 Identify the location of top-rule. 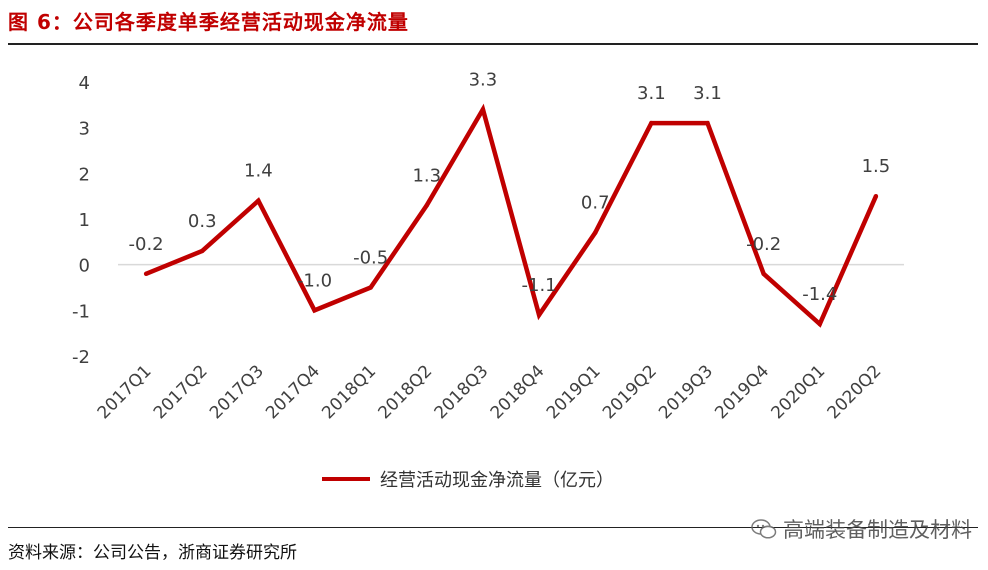
(493, 44).